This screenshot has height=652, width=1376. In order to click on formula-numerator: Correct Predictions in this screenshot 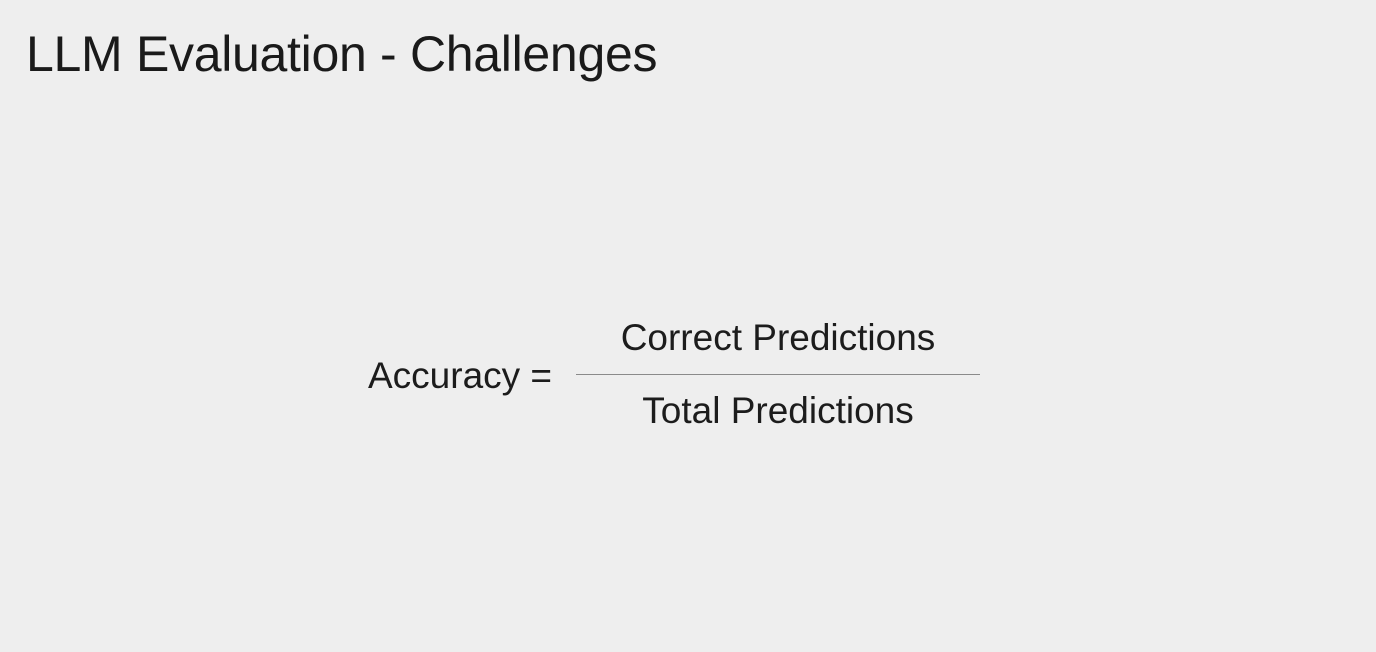, I will do `click(778, 337)`.